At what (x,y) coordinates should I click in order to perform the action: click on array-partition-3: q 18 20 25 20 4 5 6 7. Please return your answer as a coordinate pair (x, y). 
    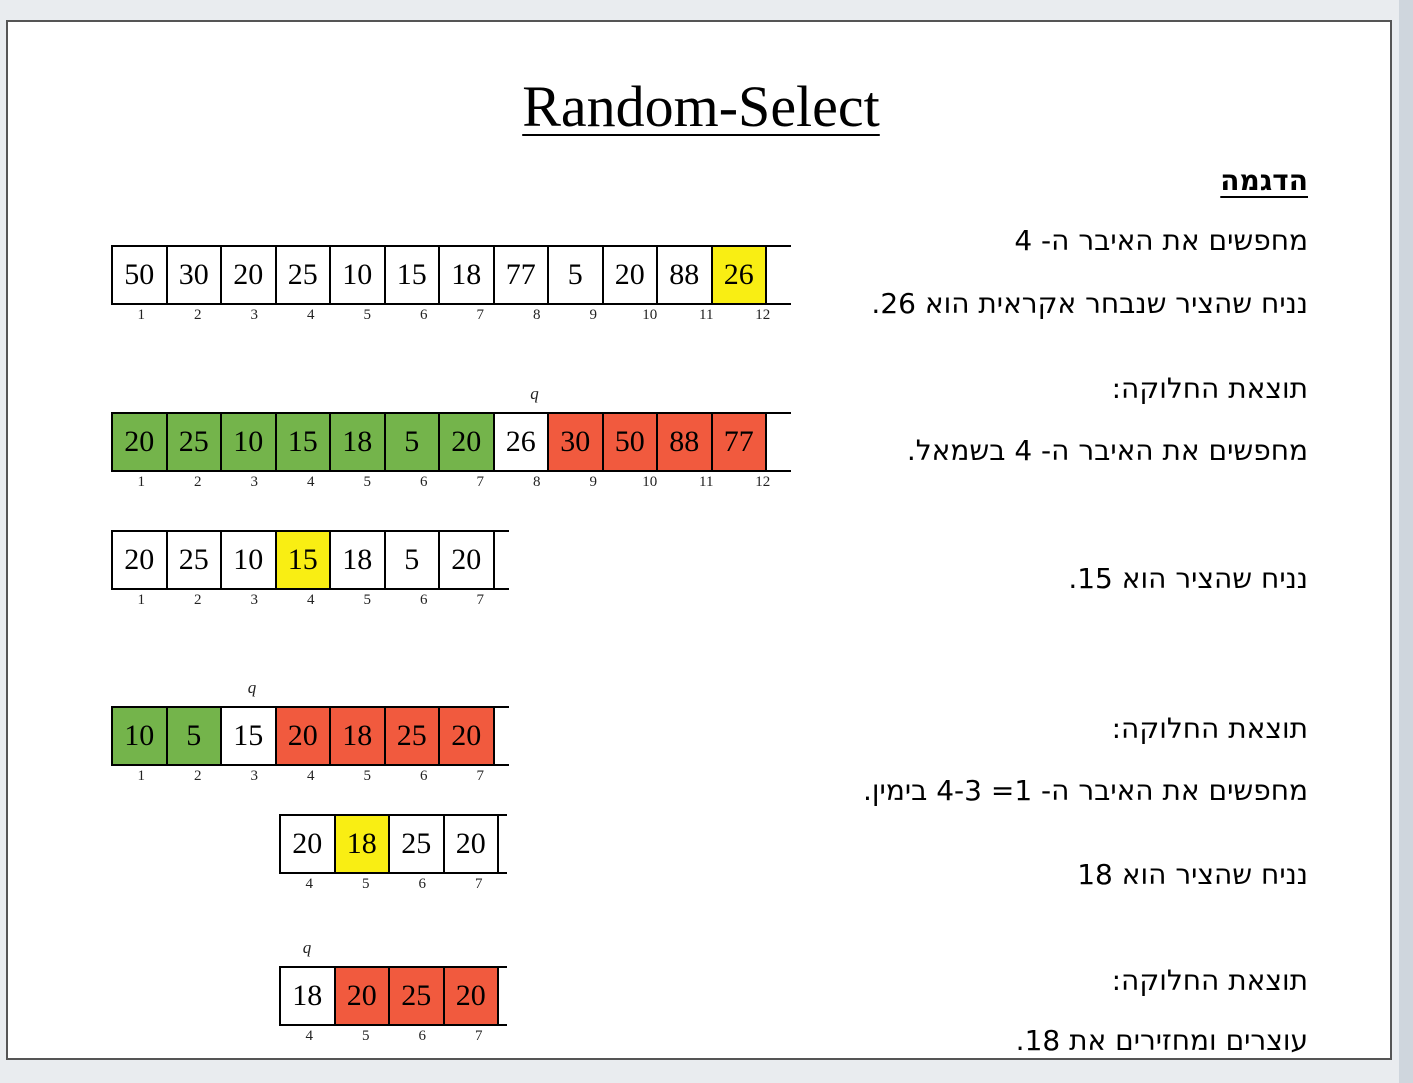
    Looking at the image, I should click on (393, 992).